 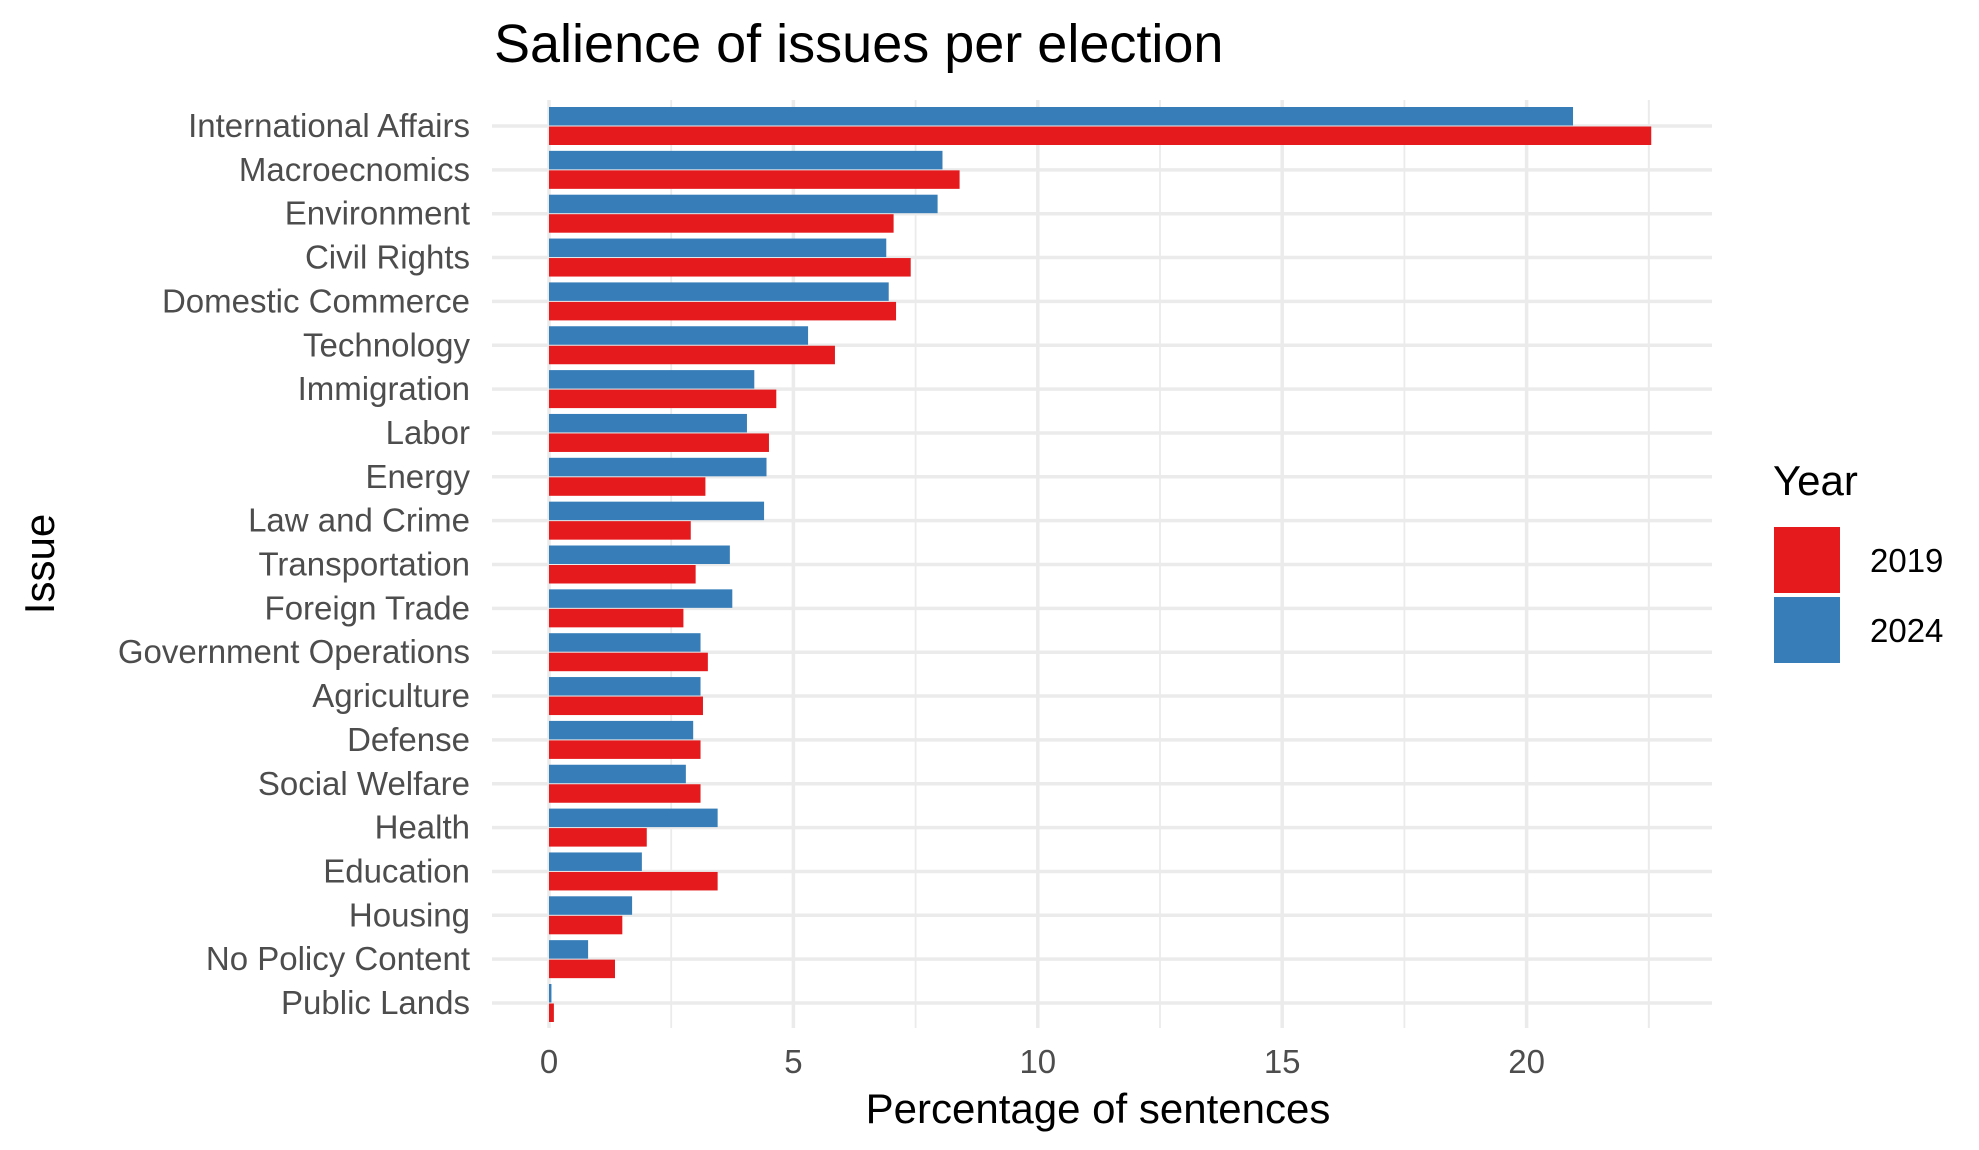 I want to click on category-label: Energy, so click(x=417, y=476).